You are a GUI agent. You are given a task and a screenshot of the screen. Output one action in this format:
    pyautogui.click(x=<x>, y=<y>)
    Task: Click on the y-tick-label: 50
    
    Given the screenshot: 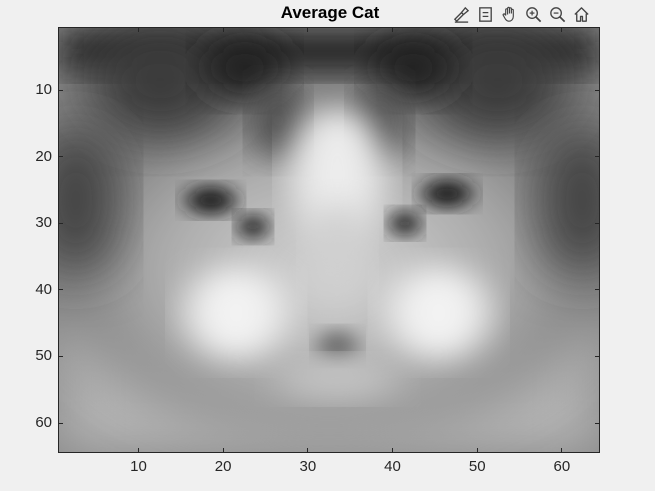 What is the action you would take?
    pyautogui.click(x=43, y=356)
    